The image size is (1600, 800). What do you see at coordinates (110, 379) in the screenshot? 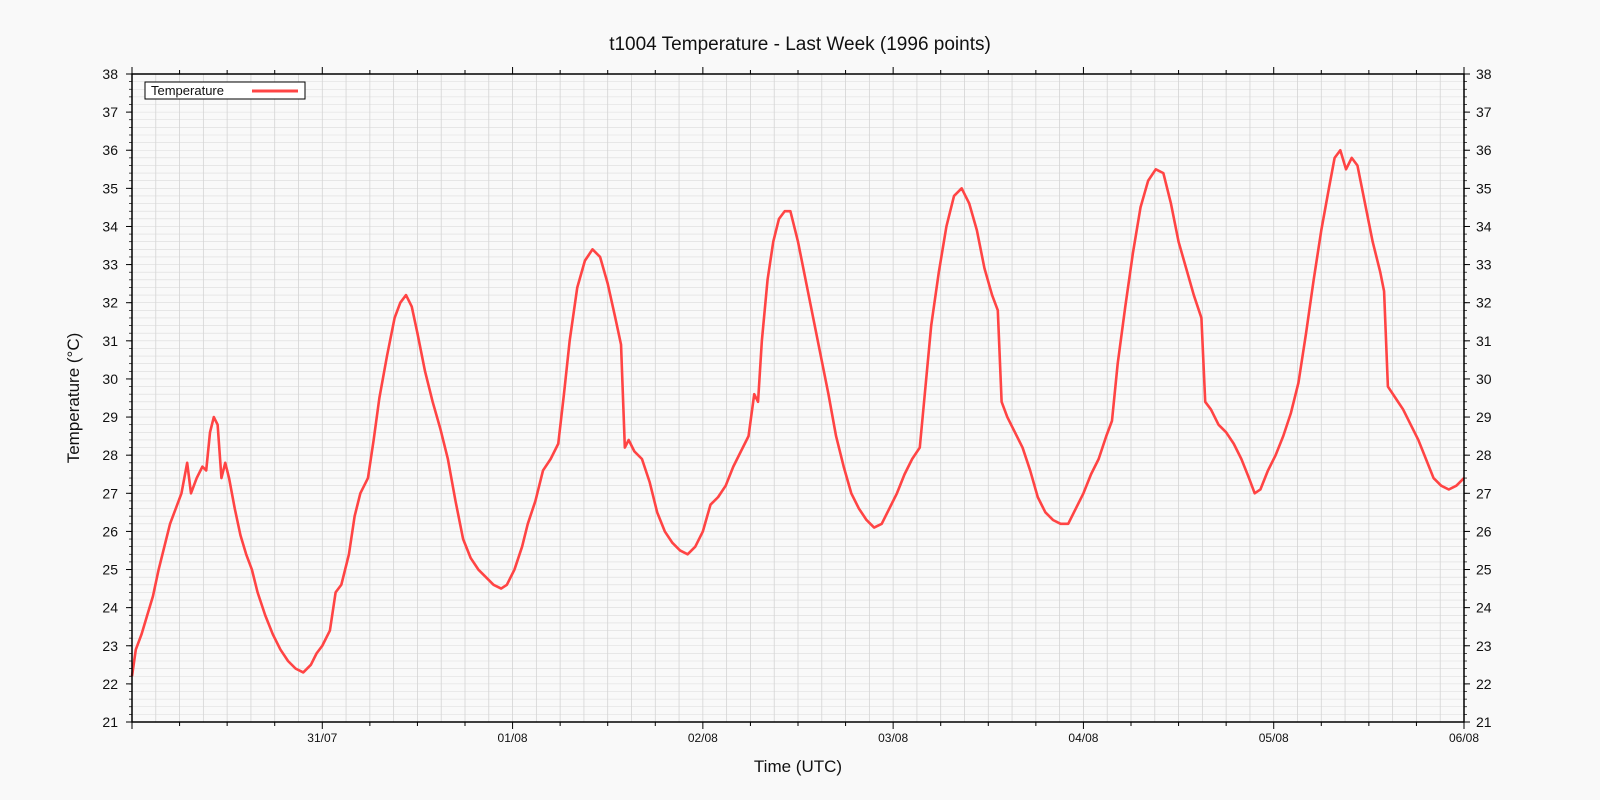
I see `y-tick-label-left: 30` at bounding box center [110, 379].